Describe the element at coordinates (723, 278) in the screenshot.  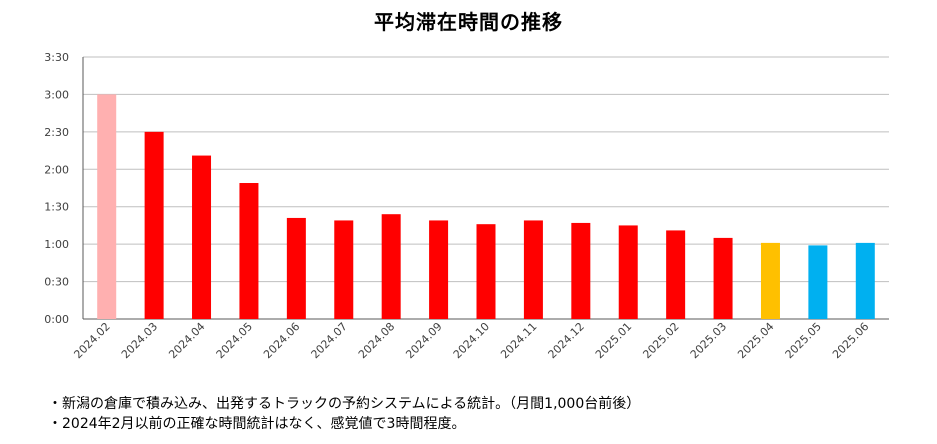
I see `bar-2025.03` at that location.